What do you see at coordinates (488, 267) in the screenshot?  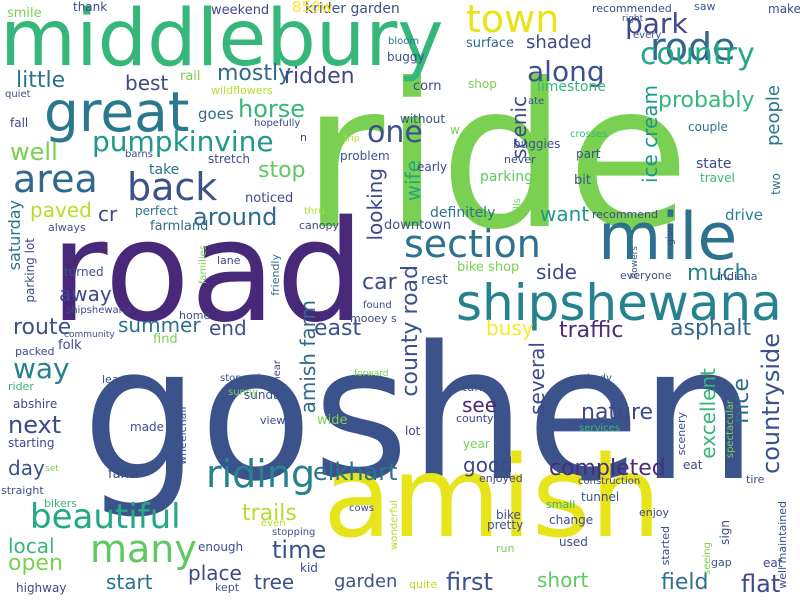 I see `word-bike-shop: bike shop` at bounding box center [488, 267].